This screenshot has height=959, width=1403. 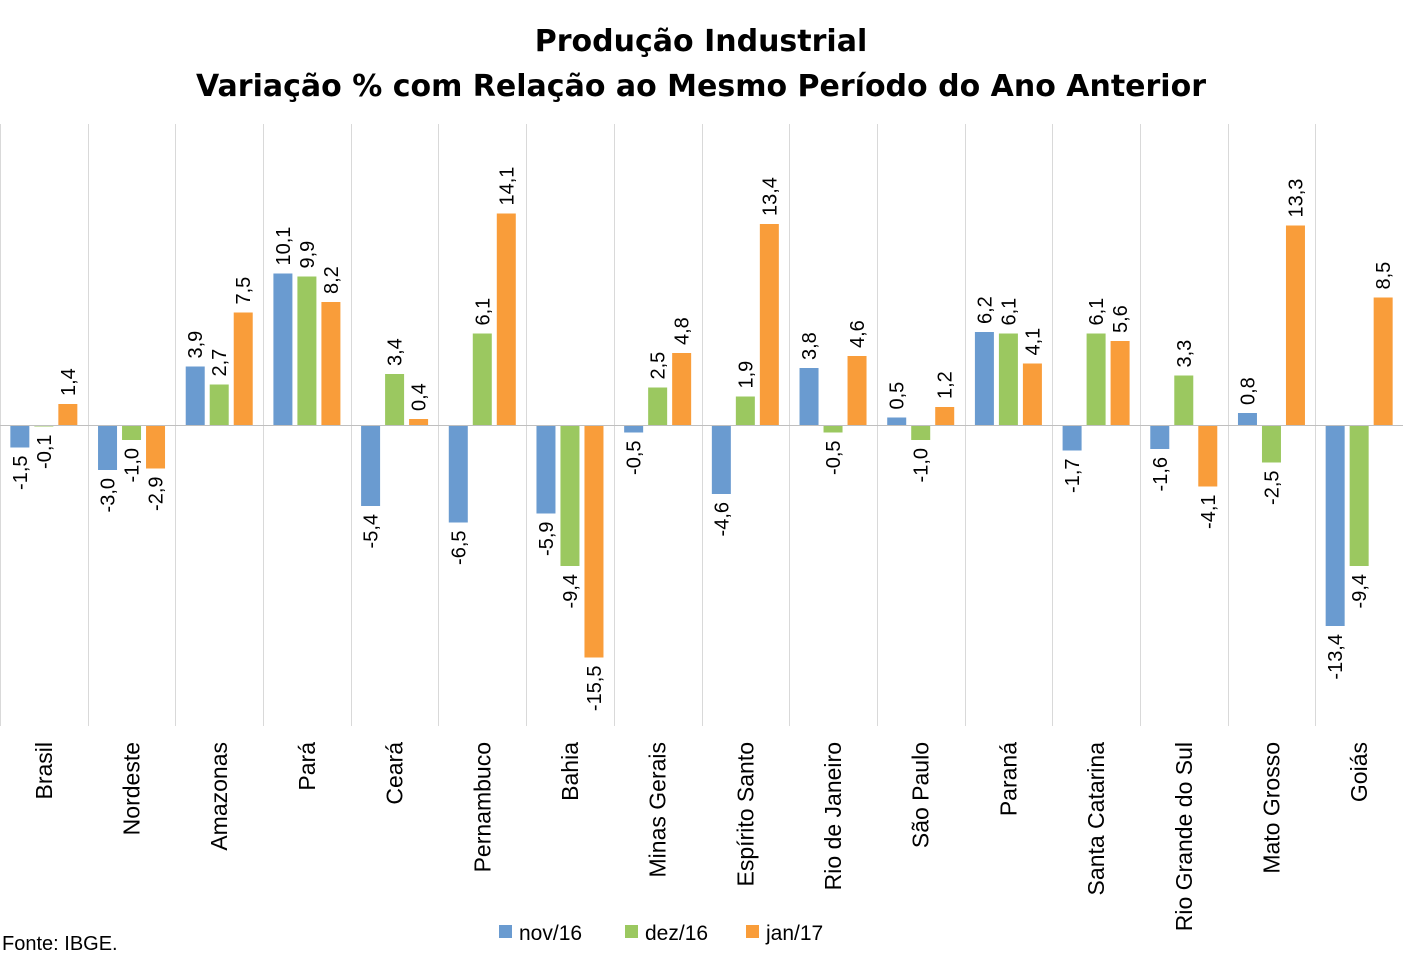 What do you see at coordinates (1272, 488) in the screenshot?
I see `data-label: -2,5` at bounding box center [1272, 488].